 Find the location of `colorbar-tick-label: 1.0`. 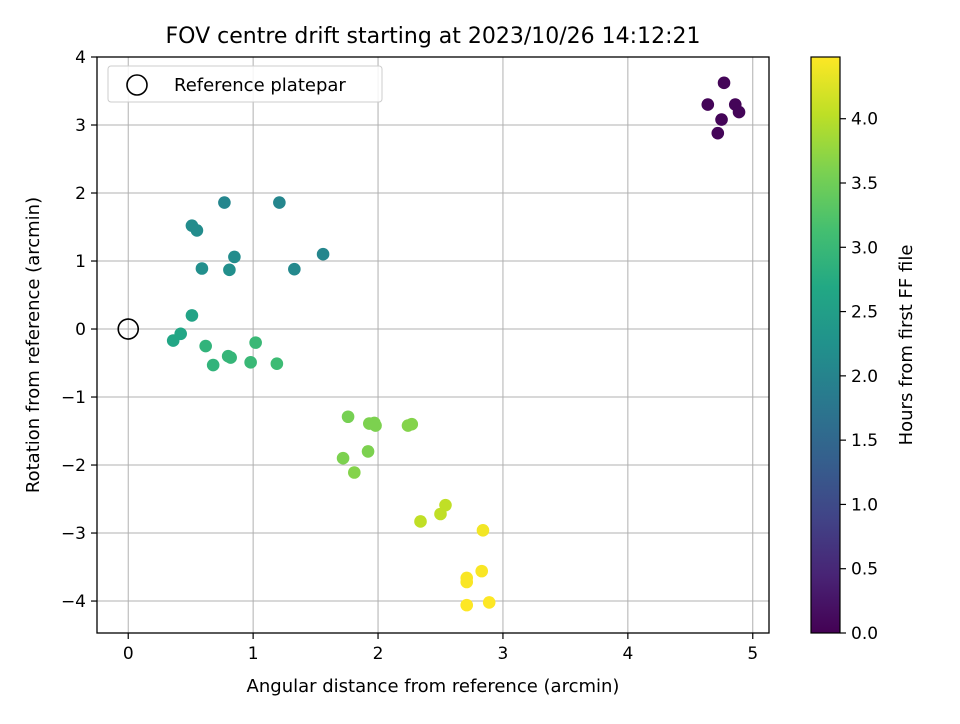

colorbar-tick-label: 1.0 is located at coordinates (864, 505).